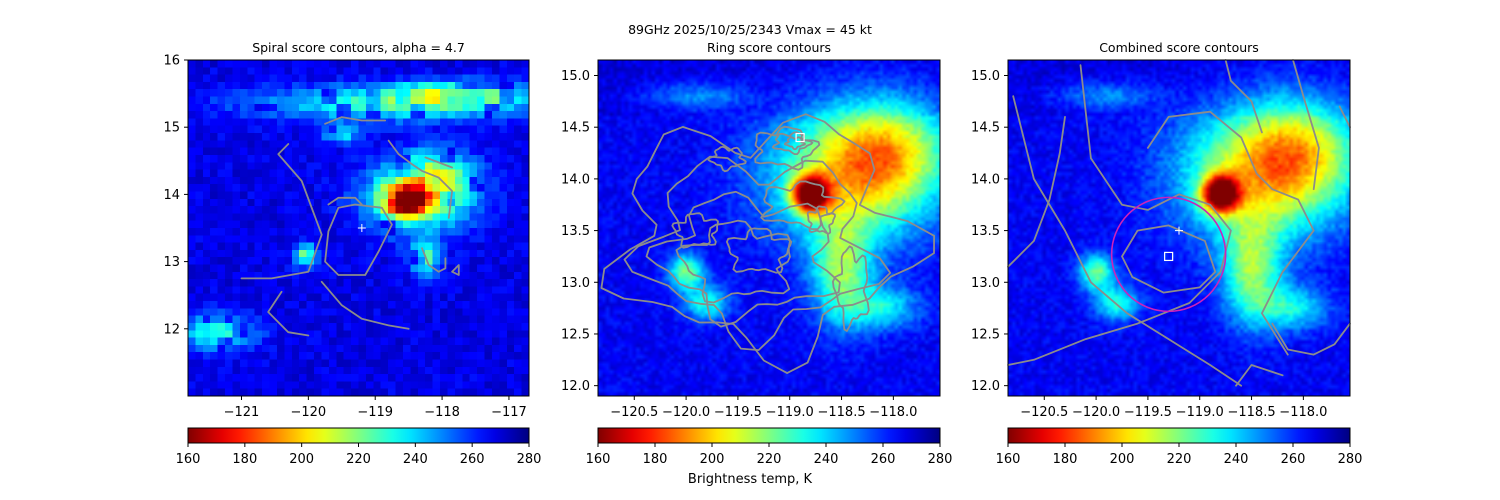 The width and height of the screenshot is (1500, 500). What do you see at coordinates (1179, 447) in the screenshot?
I see `colorbar-3: 160 180 200 220 240 260 280` at bounding box center [1179, 447].